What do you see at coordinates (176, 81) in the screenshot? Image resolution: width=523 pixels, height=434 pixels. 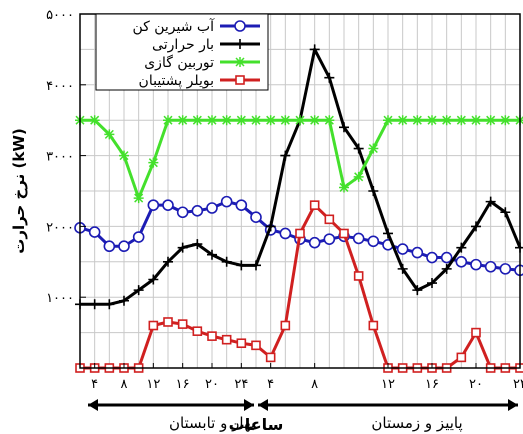 I see `legend-label: بویلر پشتیبان` at bounding box center [176, 81].